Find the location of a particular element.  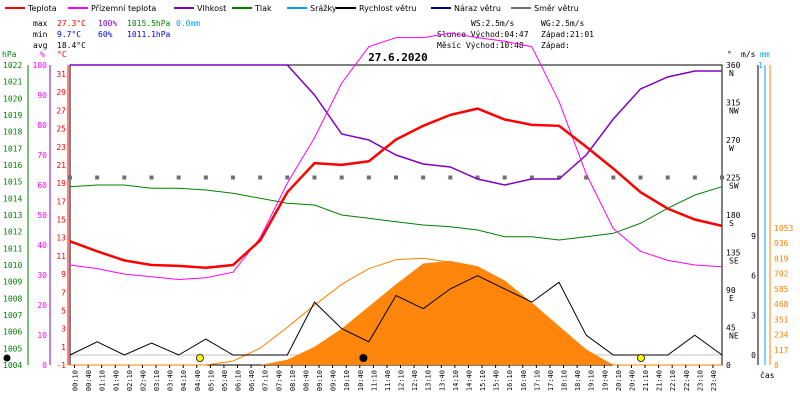

hpa-tick: 1007 is located at coordinates (12, 315).